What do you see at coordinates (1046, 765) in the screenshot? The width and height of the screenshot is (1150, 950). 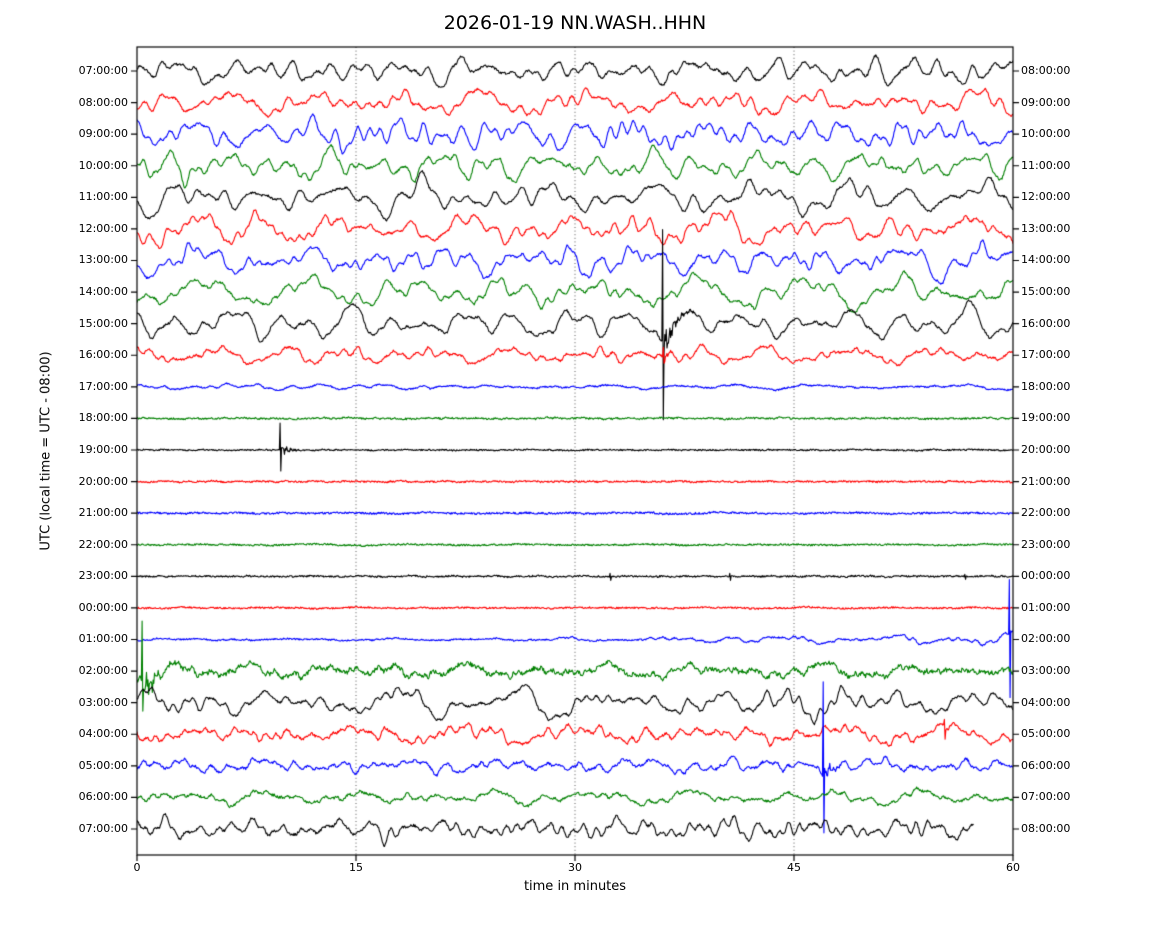 I see `local-tick-label: 06:00:00` at bounding box center [1046, 765].